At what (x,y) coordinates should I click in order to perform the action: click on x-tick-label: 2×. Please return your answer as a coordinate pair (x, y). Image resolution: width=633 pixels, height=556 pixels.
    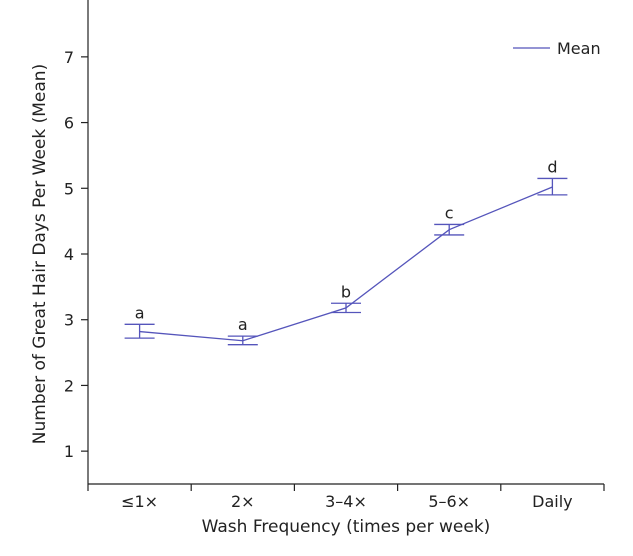
    Looking at the image, I should click on (243, 501).